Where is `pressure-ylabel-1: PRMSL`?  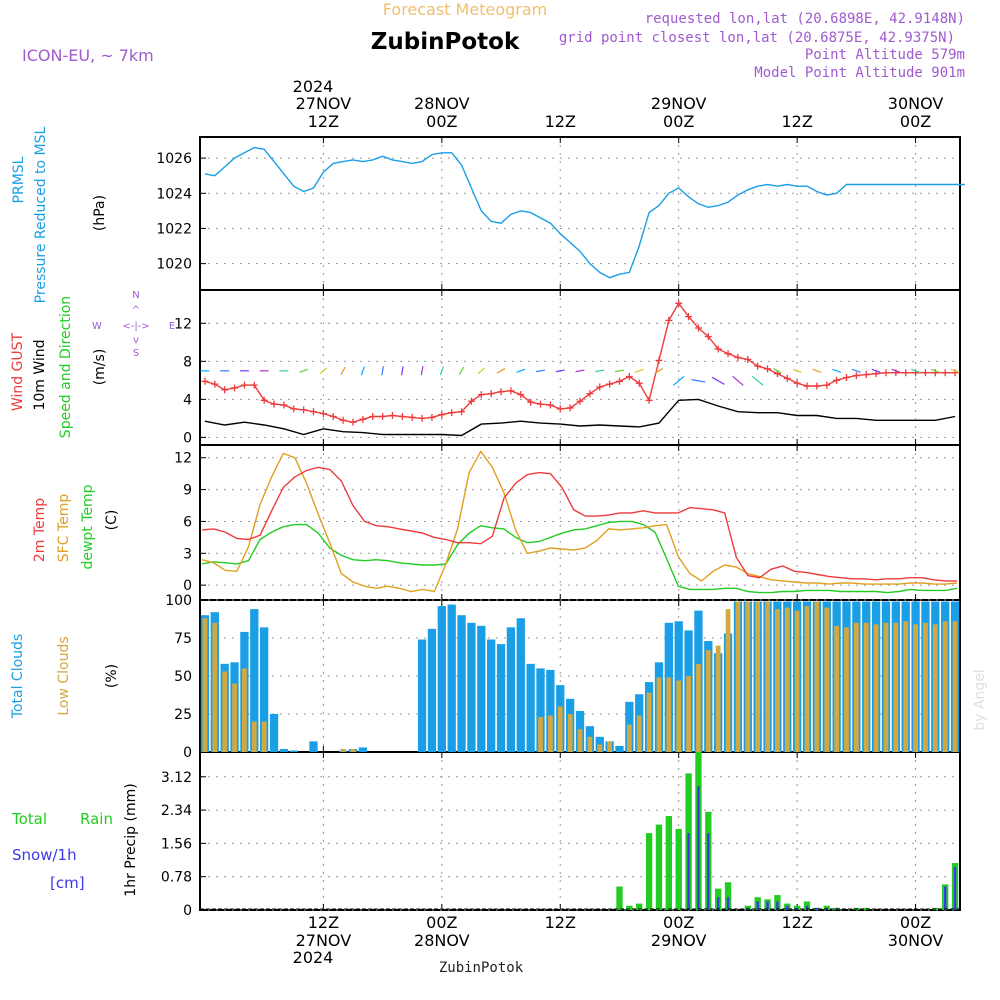 pressure-ylabel-1: PRMSL is located at coordinates (19, 179).